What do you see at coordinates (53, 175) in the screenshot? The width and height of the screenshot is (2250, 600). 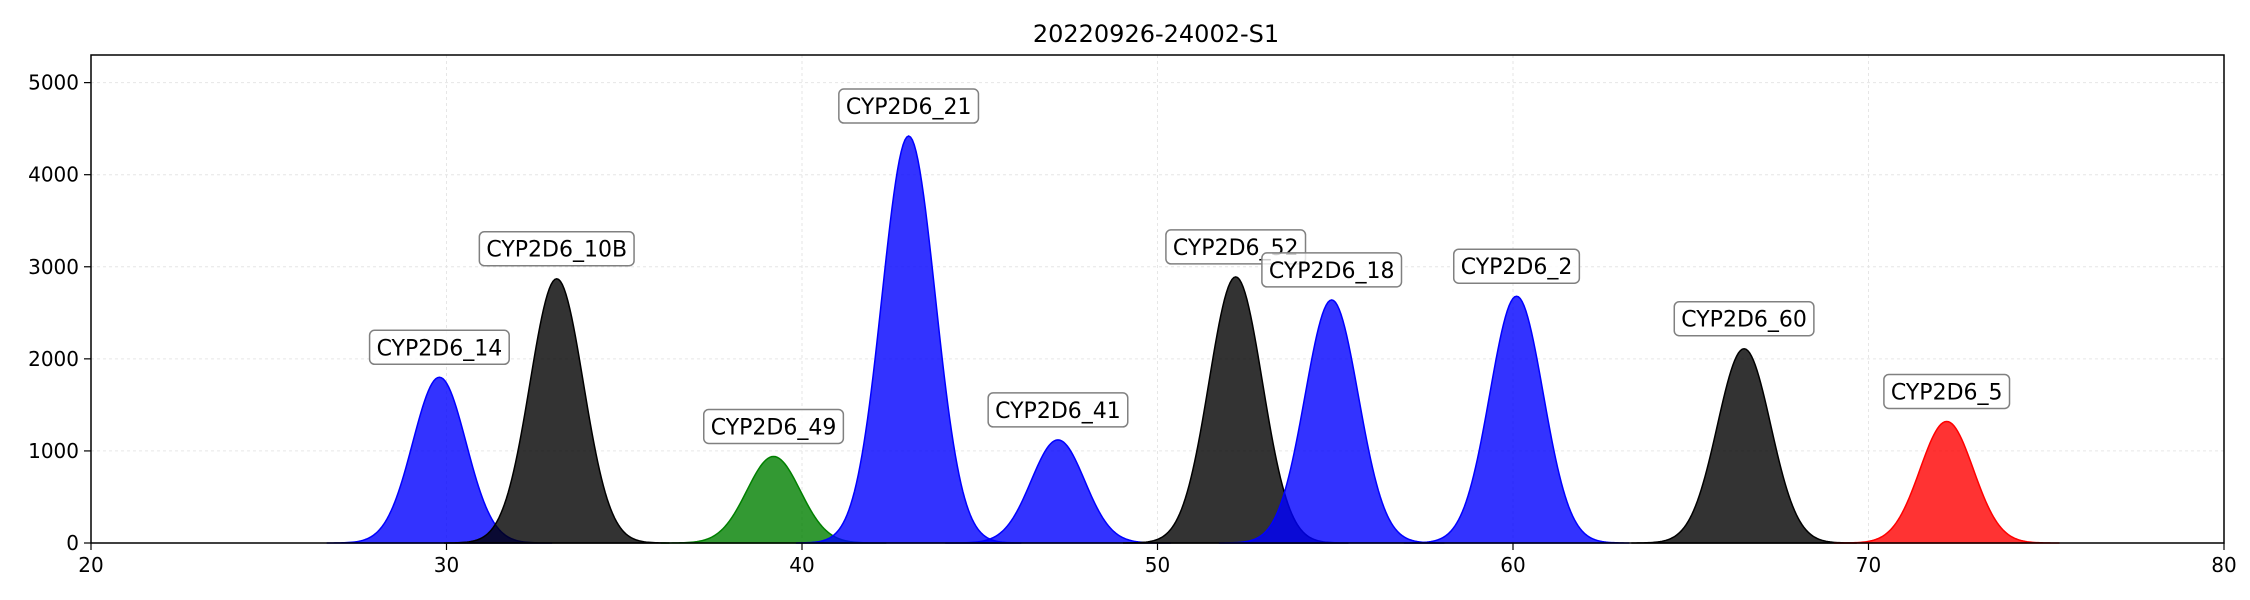 I see `y-tick-label: 4000` at bounding box center [53, 175].